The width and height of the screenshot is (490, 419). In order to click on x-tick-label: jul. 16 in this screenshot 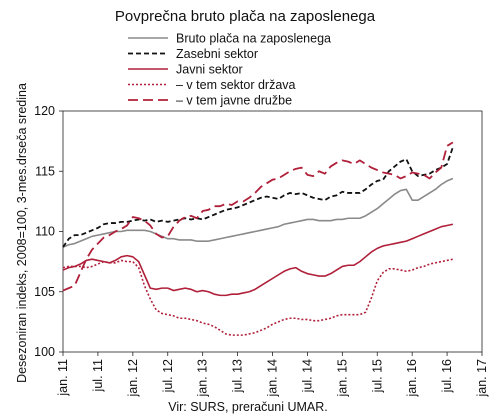, I will do `click(447, 376)`.